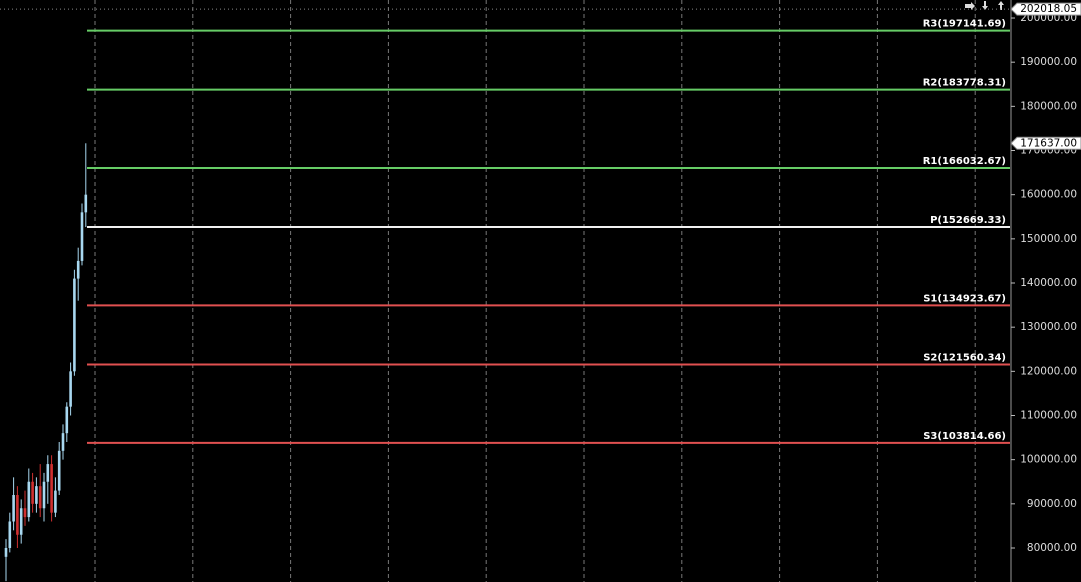  What do you see at coordinates (1048, 371) in the screenshot?
I see `y-tick-label: 120000.00` at bounding box center [1048, 371].